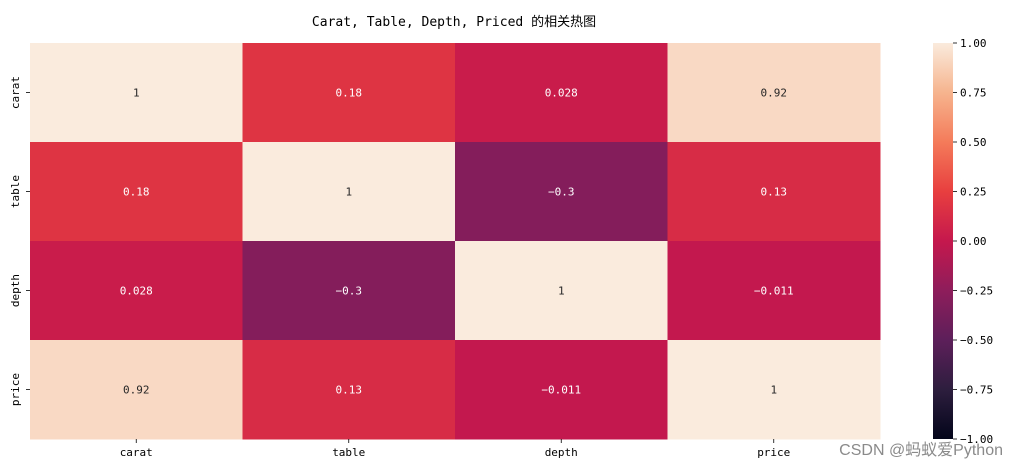  Describe the element at coordinates (773, 452) in the screenshot. I see `x-tick-label: price` at that location.